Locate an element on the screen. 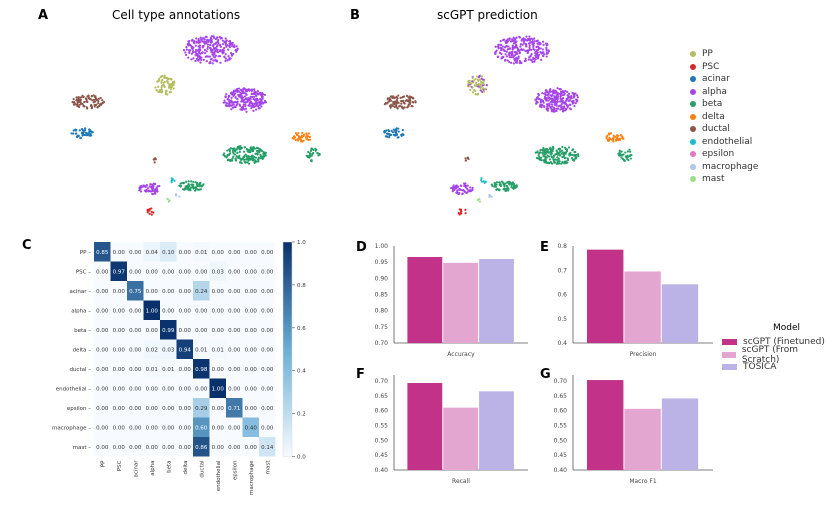  legend-label: acinar is located at coordinates (716, 79).